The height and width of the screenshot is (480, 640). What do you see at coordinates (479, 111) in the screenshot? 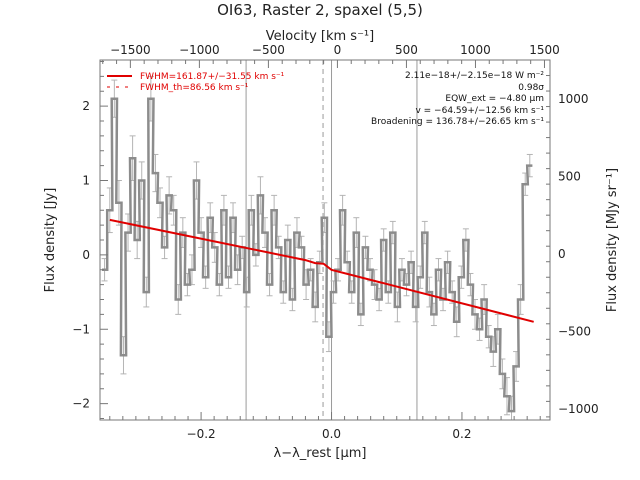
I see `annotation-text: v = −64.59+/−12.56 km s⁻¹` at bounding box center [479, 111].